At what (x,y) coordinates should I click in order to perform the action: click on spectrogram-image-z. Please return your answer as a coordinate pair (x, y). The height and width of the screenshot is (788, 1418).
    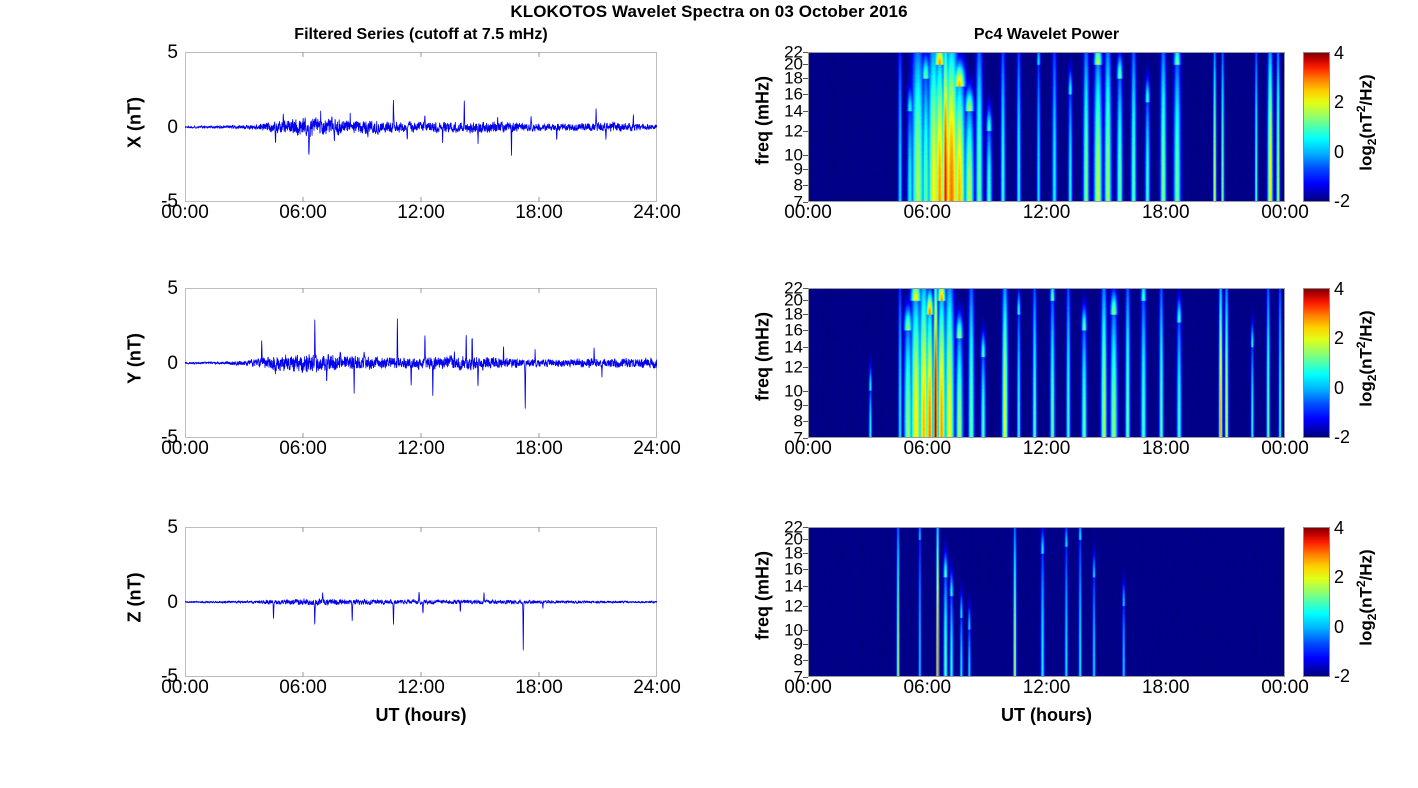
    Looking at the image, I should click on (1046, 602).